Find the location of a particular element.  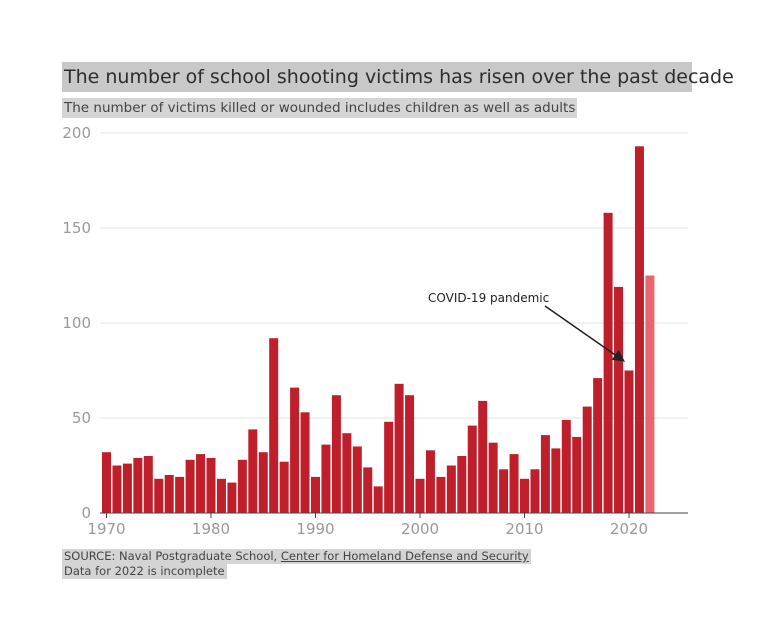

bar-2017 is located at coordinates (598, 445).